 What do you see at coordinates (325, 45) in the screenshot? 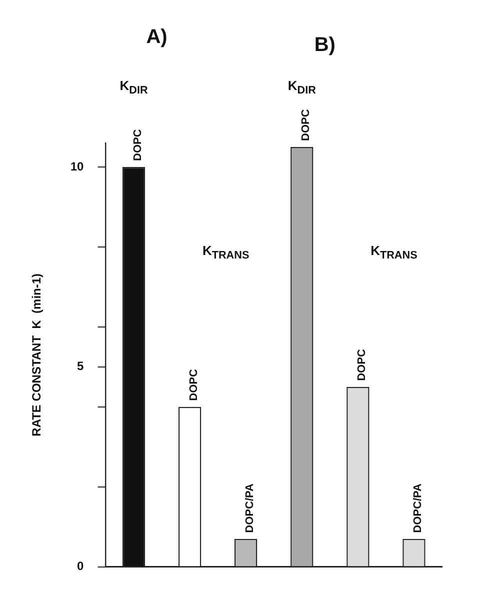
I see `text: B)` at bounding box center [325, 45].